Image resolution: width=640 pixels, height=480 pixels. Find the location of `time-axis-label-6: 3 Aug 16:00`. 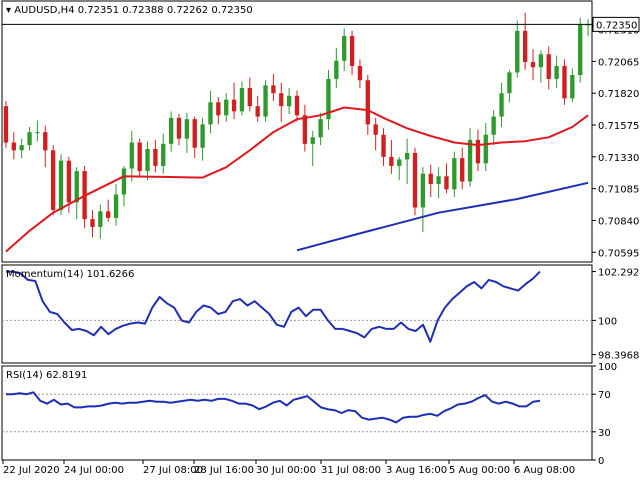

time-axis-label-6: 3 Aug 16:00 is located at coordinates (416, 470).